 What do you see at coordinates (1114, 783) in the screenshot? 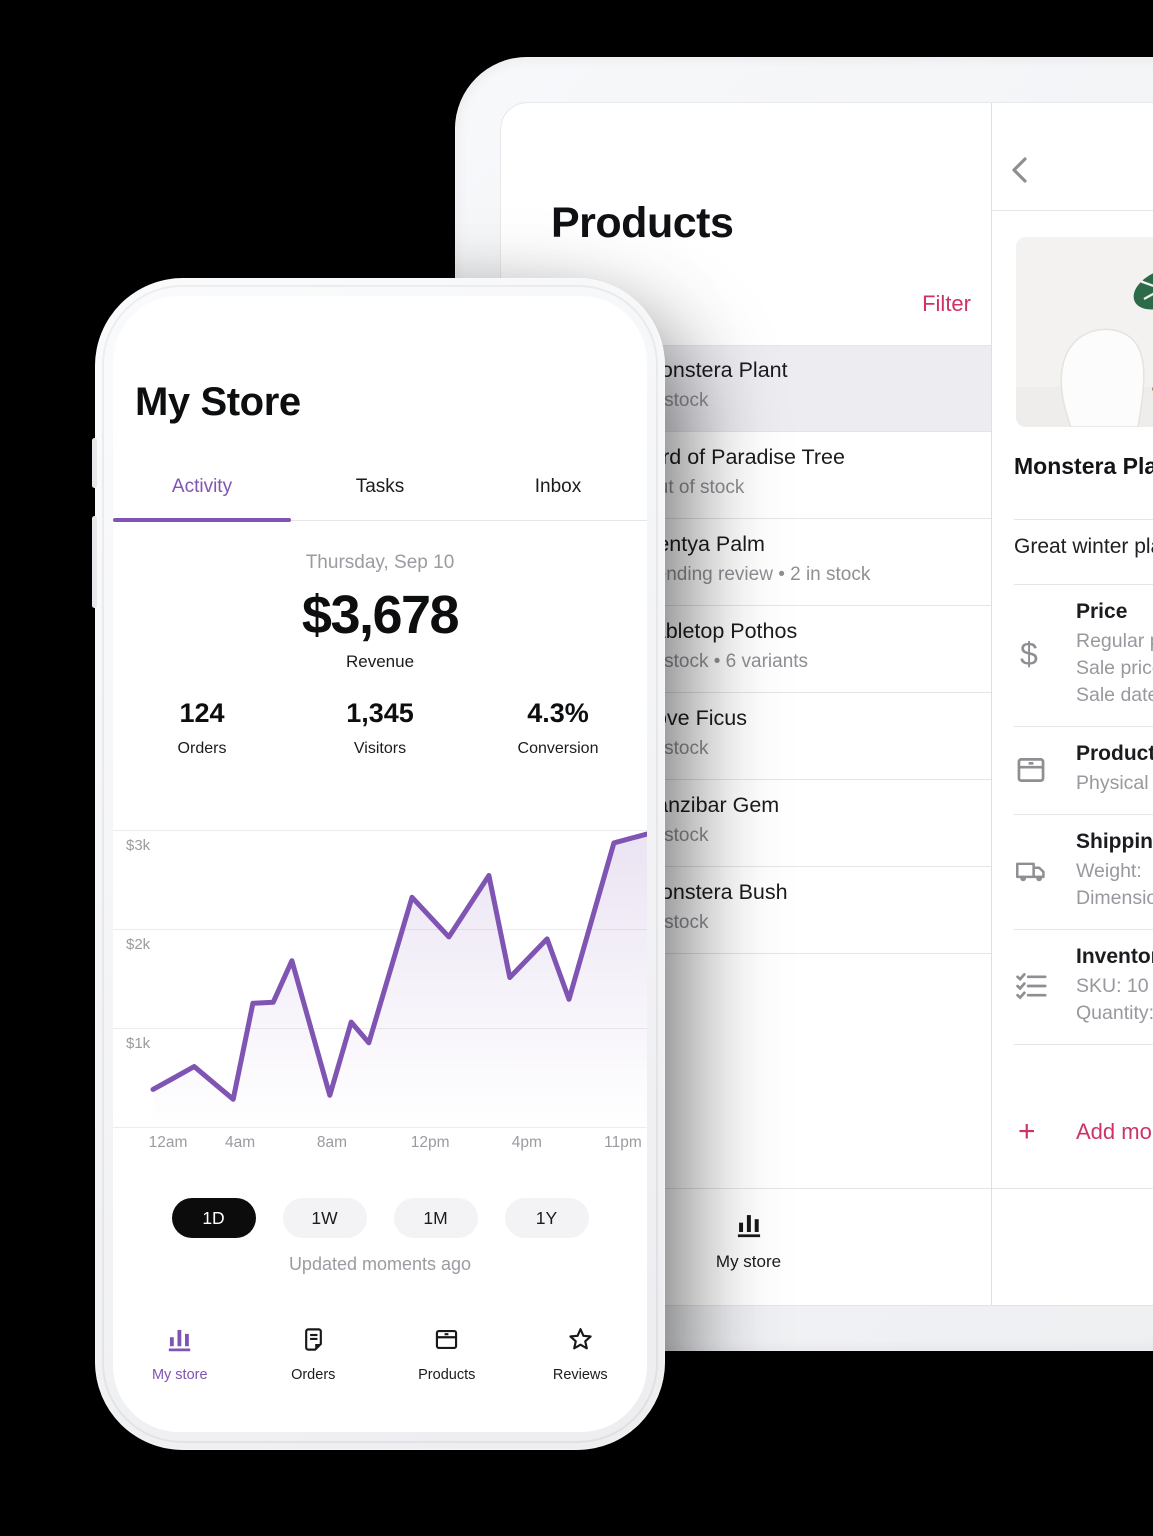
I see `section-line: Physical product` at bounding box center [1114, 783].